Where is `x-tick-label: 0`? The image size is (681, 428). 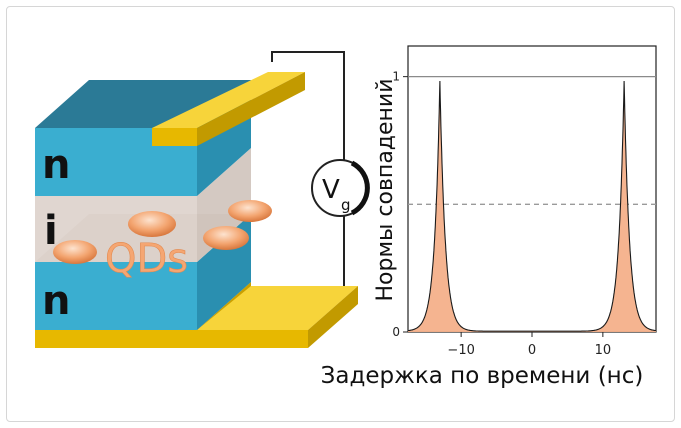
x-tick-label: 0 is located at coordinates (532, 350).